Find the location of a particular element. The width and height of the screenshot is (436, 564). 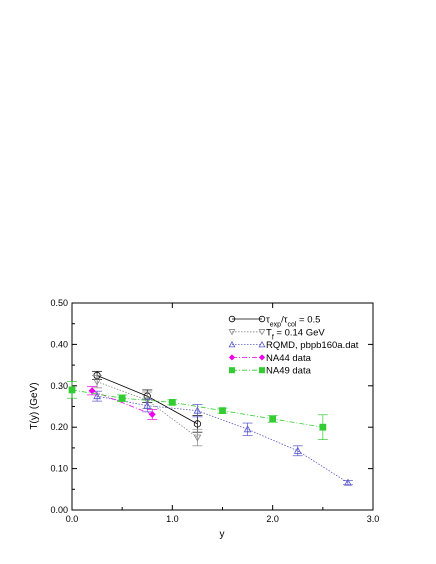

series-5-line is located at coordinates (197, 408).